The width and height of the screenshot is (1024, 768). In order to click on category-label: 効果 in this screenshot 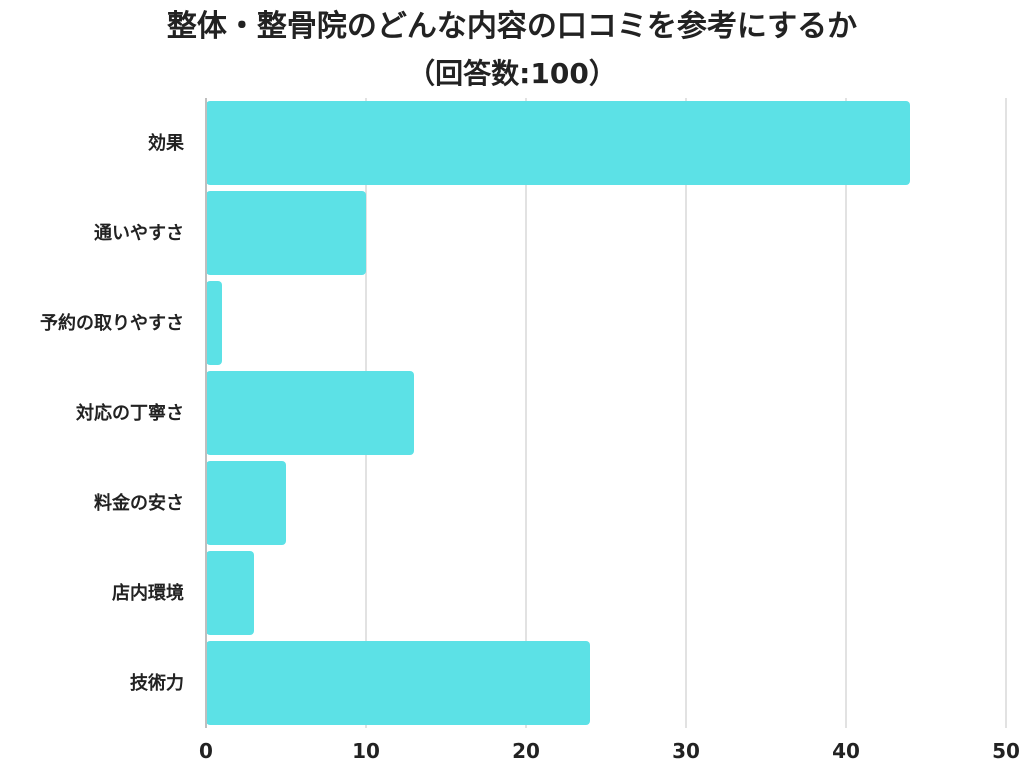, I will do `click(166, 143)`.